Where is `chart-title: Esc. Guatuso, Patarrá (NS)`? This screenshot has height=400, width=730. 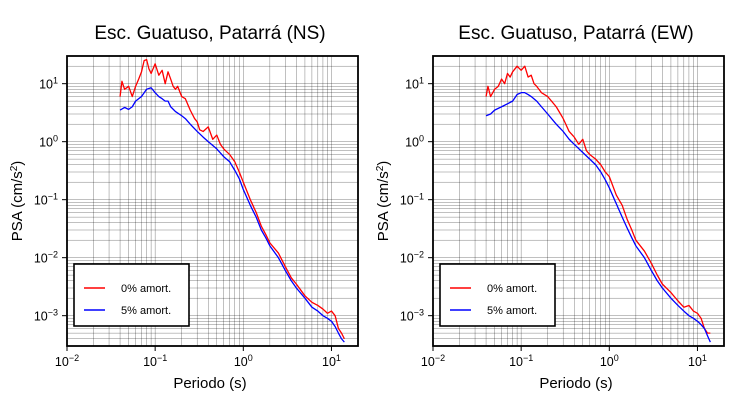
chart-title: Esc. Guatuso, Patarrá (NS) is located at coordinates (209, 33).